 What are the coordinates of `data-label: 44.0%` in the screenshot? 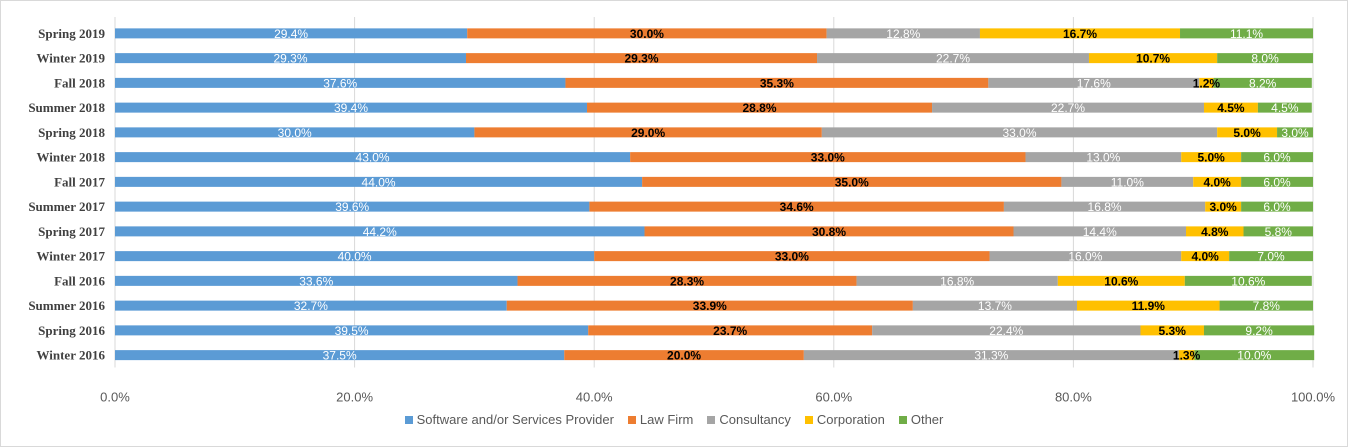 It's located at (379, 182).